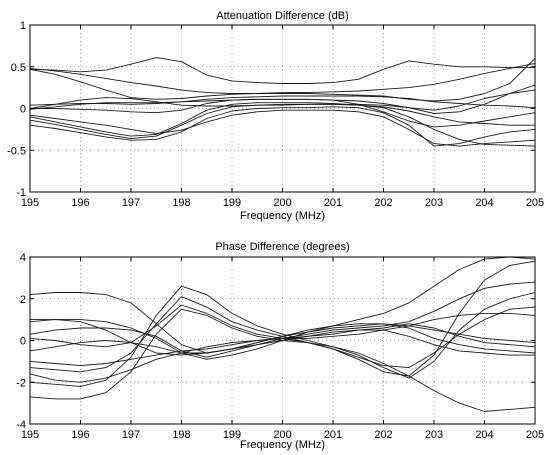 The image size is (551, 455). Describe the element at coordinates (23, 258) in the screenshot. I see `y-tick-label: 4` at that location.